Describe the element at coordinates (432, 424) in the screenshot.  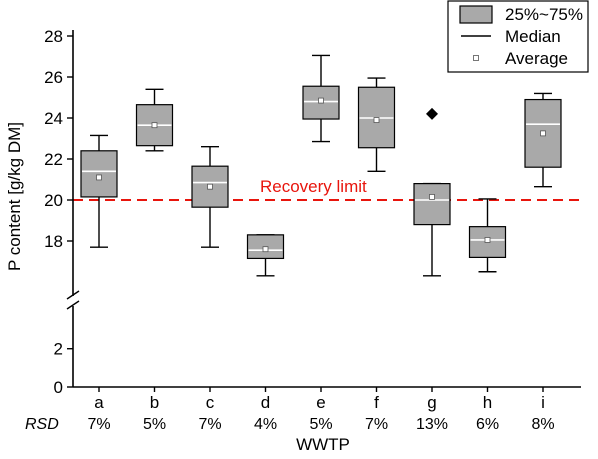
I see `rsd-value: 13%` at that location.